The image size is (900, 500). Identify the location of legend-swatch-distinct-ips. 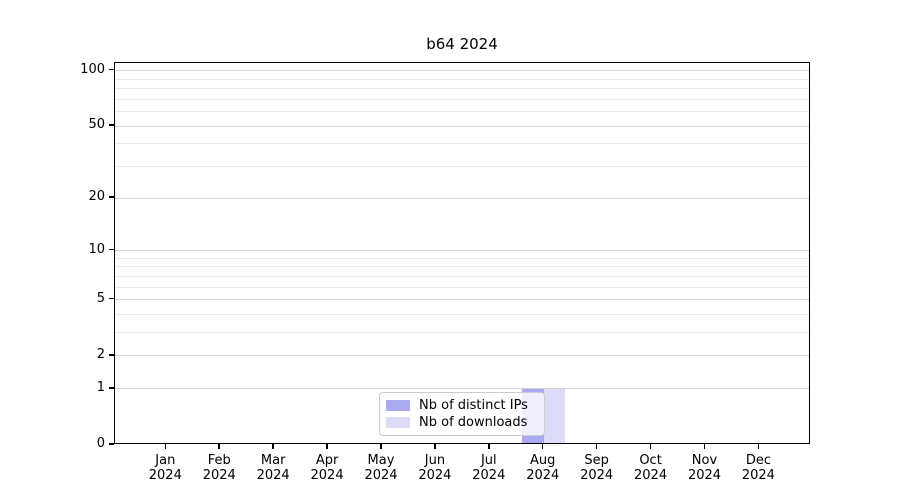
(398, 405).